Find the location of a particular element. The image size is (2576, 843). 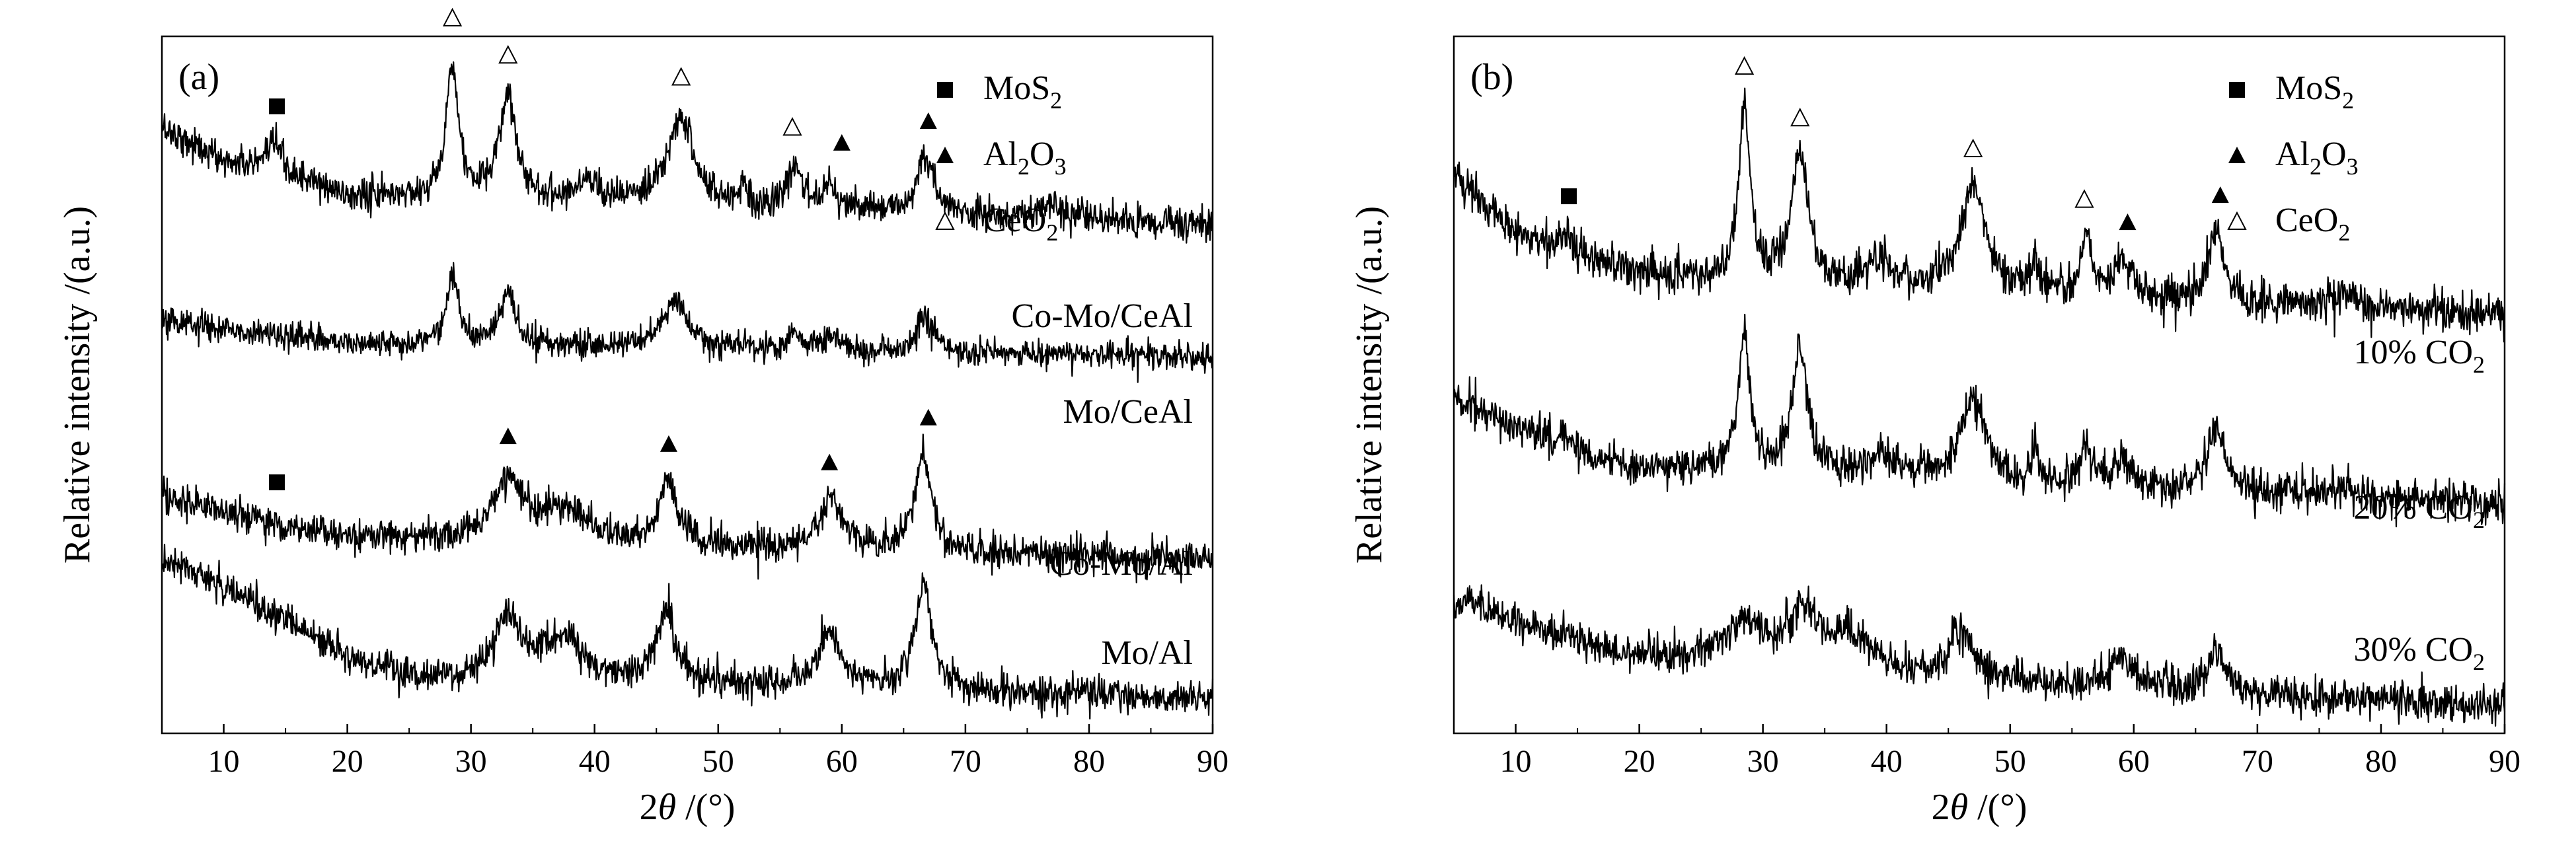

panel-label: (b) is located at coordinates (1492, 77).